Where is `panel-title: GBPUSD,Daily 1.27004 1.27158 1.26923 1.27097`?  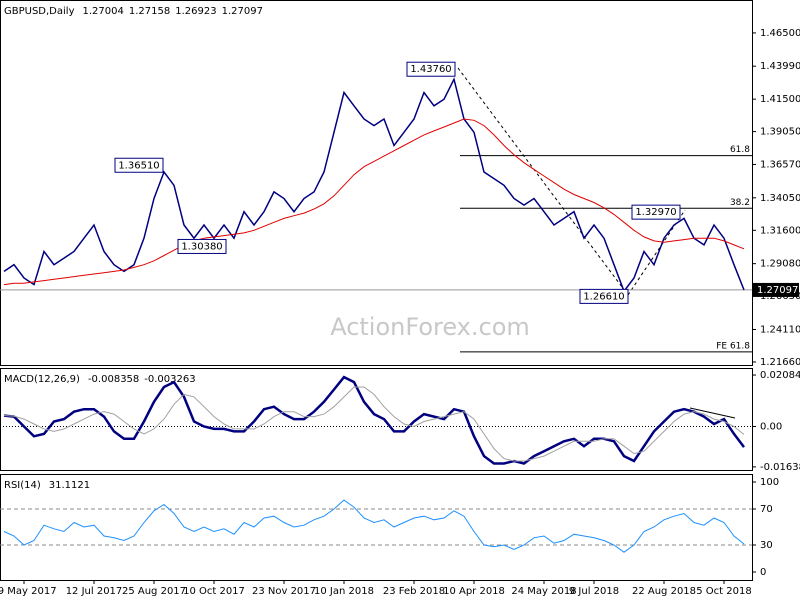 panel-title: GBPUSD,Daily 1.27004 1.27158 1.26923 1.27097 is located at coordinates (133, 11).